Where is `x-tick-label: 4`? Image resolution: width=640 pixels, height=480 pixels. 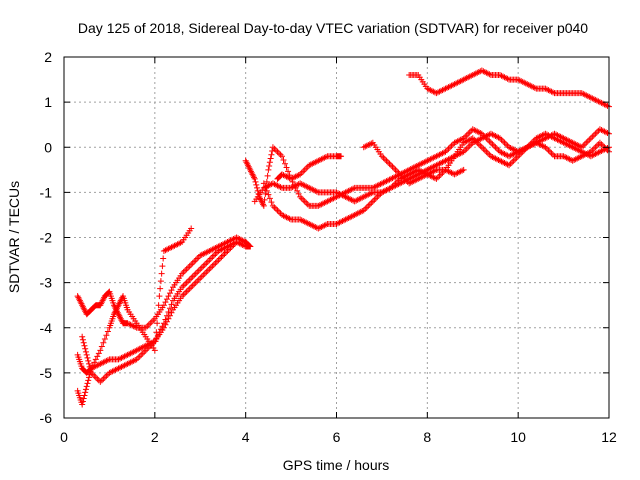
x-tick-label: 4 is located at coordinates (246, 437).